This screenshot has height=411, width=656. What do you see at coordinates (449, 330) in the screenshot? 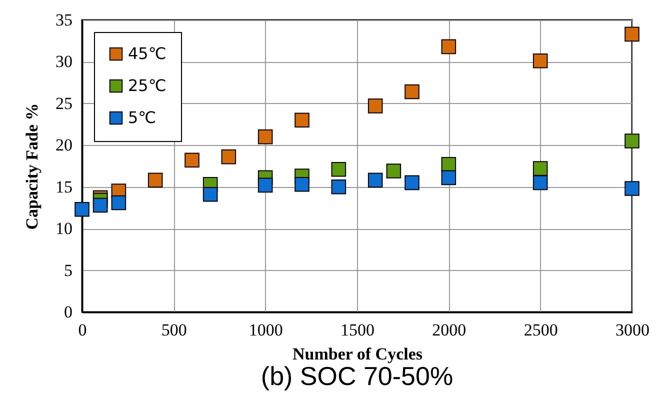
I see `x-tick-label: 2000` at bounding box center [449, 330].